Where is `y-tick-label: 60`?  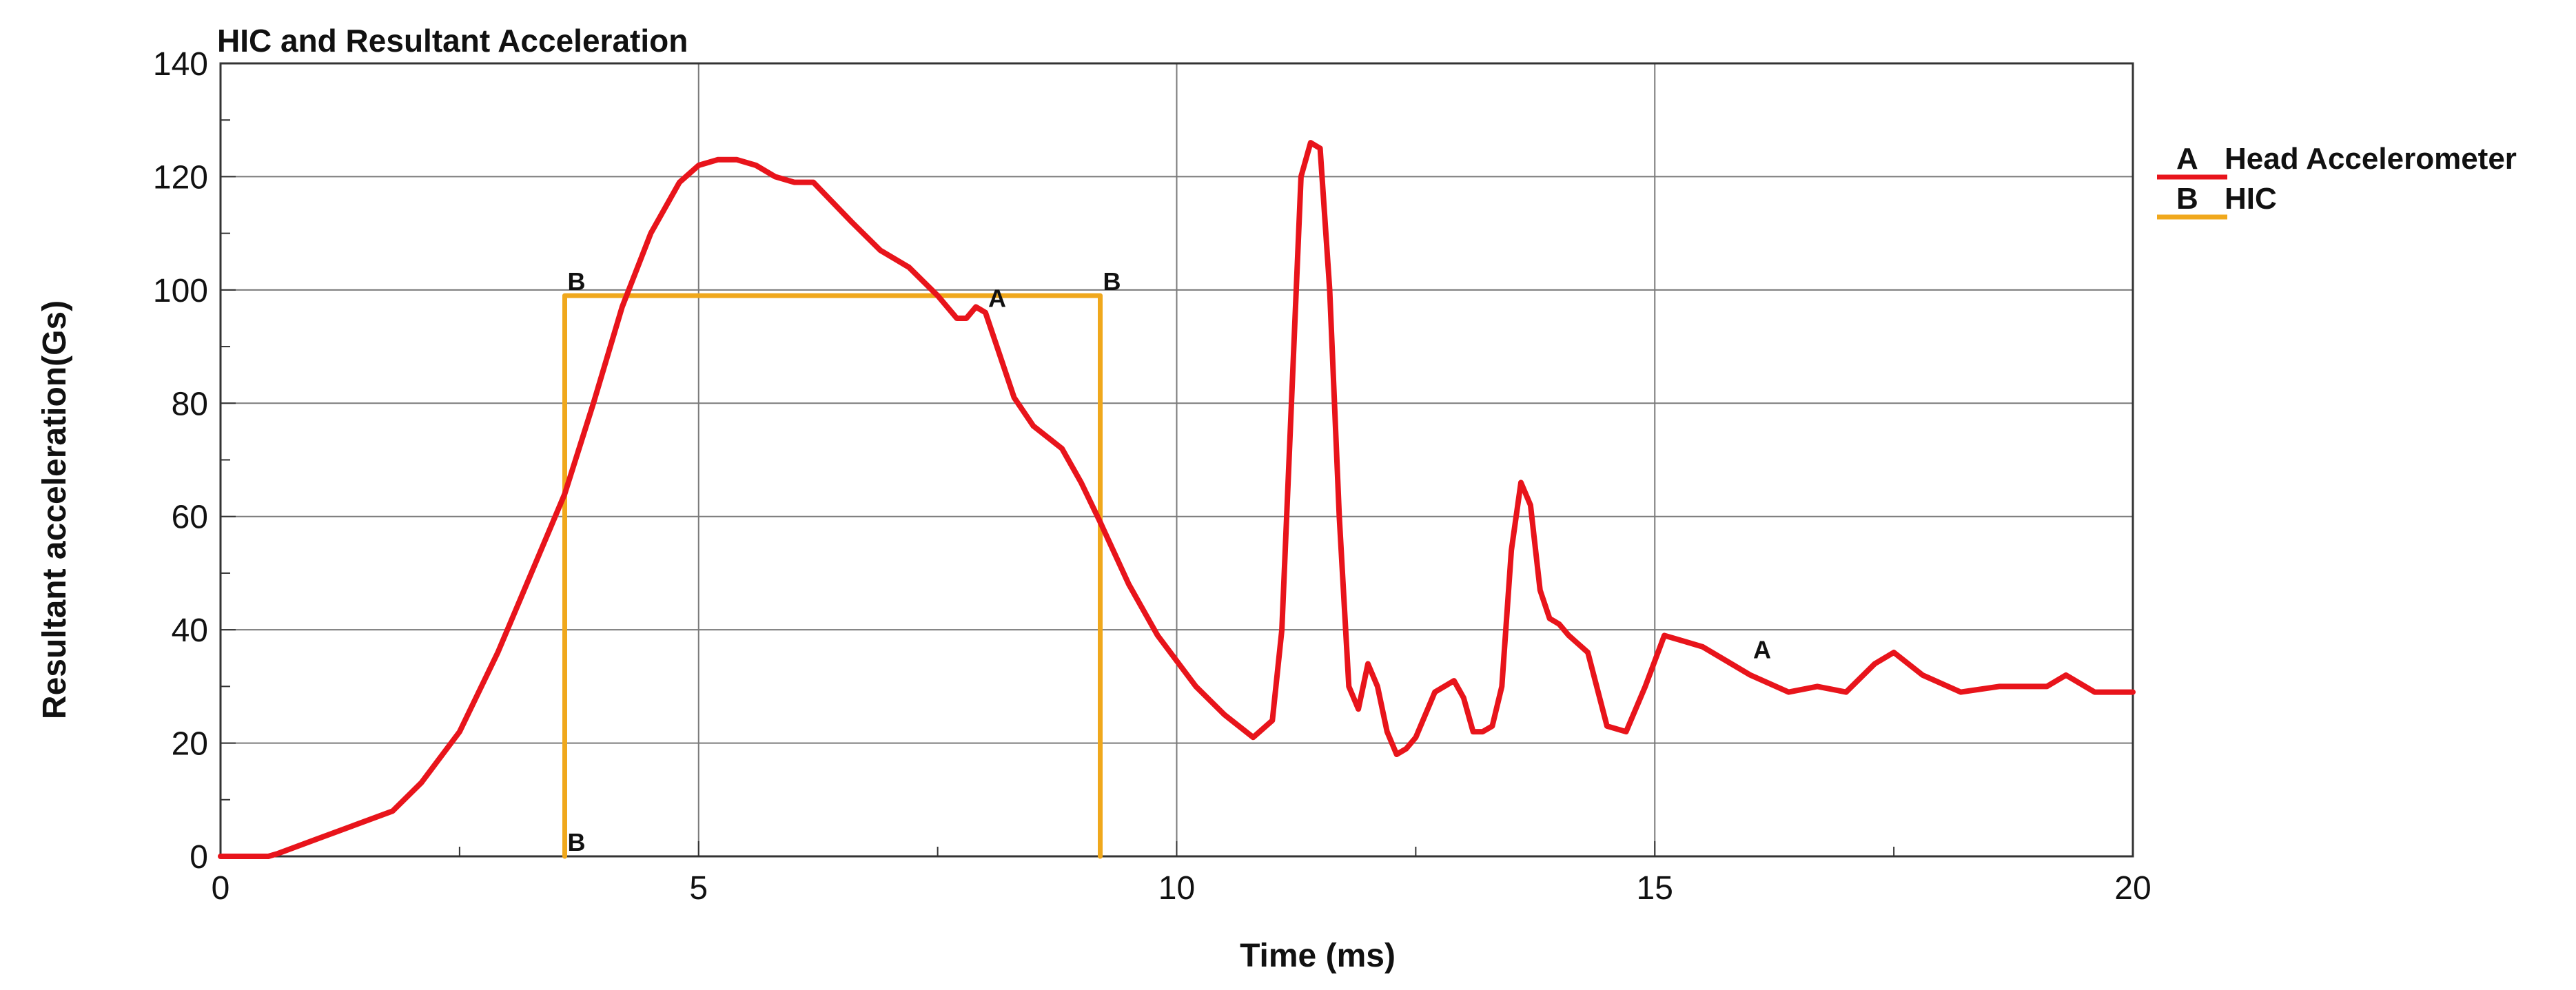 y-tick-label: 60 is located at coordinates (190, 517).